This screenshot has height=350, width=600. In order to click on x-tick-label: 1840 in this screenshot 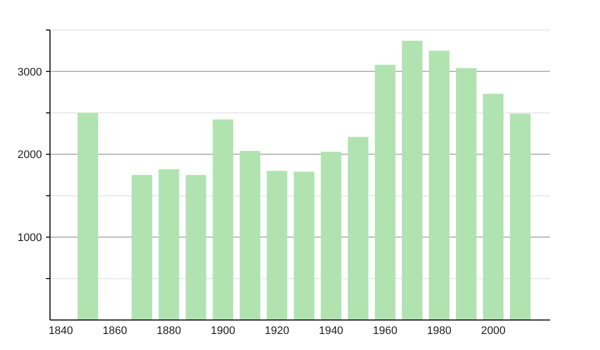, I will do `click(61, 331)`.